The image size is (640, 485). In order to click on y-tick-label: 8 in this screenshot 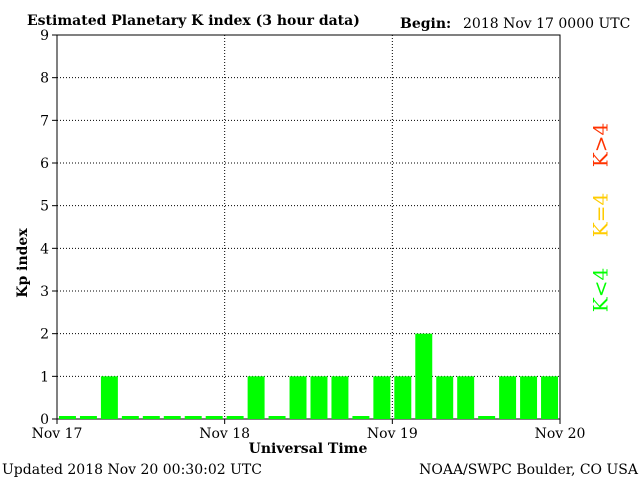, I will do `click(44, 79)`.